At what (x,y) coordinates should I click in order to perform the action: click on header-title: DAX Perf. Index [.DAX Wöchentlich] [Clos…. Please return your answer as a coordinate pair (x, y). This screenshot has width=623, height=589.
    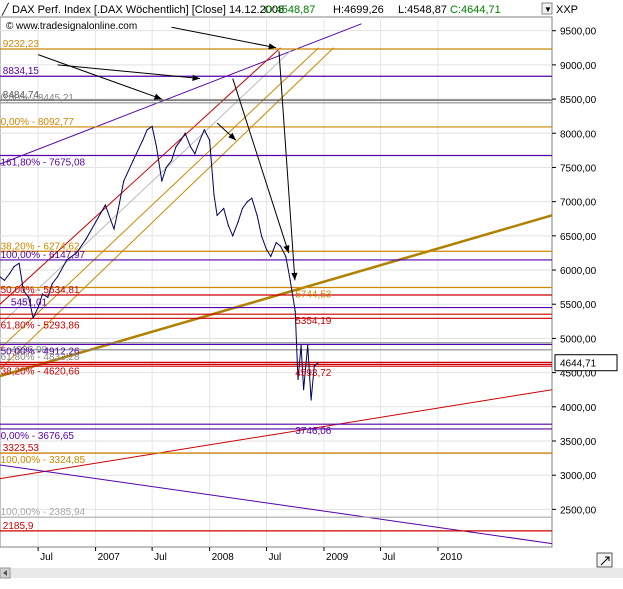
    Looking at the image, I should click on (148, 10).